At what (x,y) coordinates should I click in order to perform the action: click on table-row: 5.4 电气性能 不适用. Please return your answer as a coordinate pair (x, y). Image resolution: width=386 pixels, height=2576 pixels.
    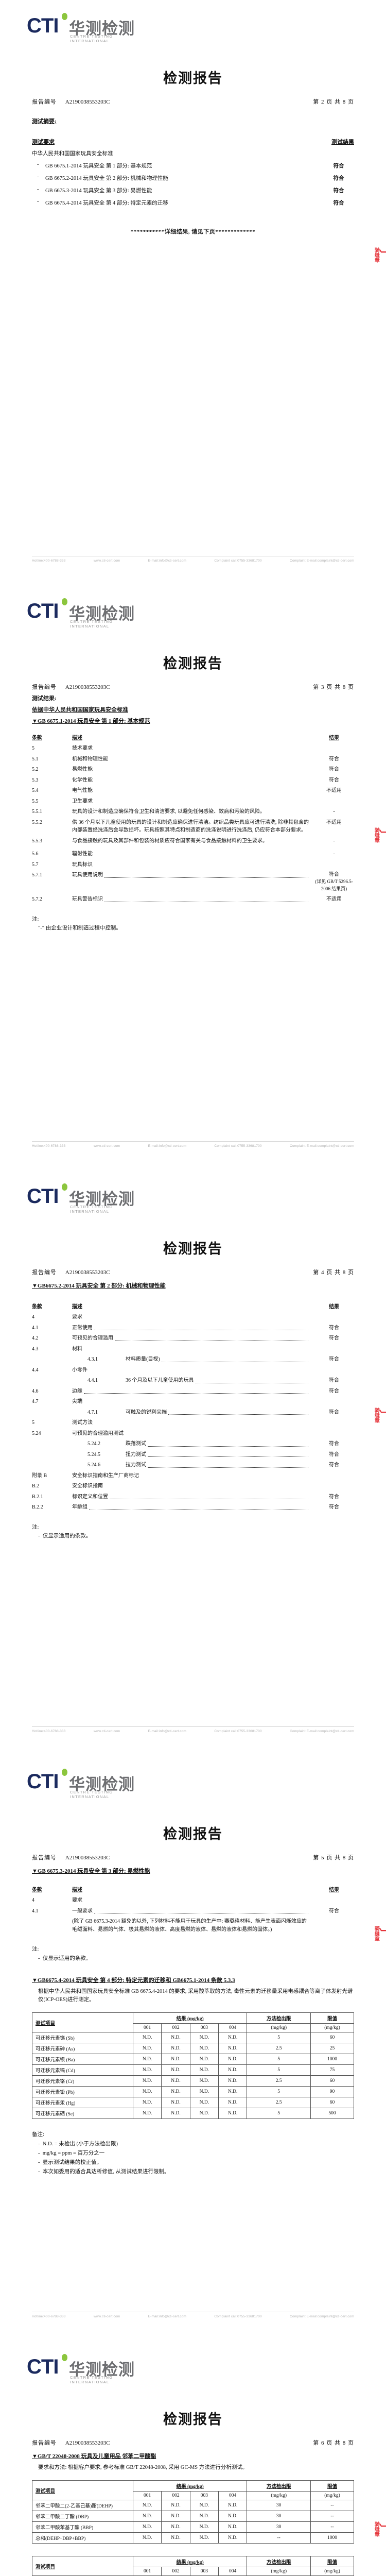
    Looking at the image, I should click on (193, 791).